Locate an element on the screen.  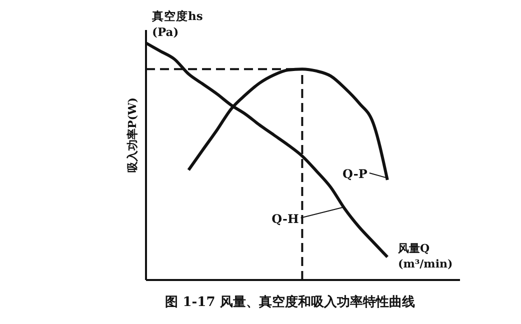
y-axis-title: 吸入功率P(W) is located at coordinates (132, 135).